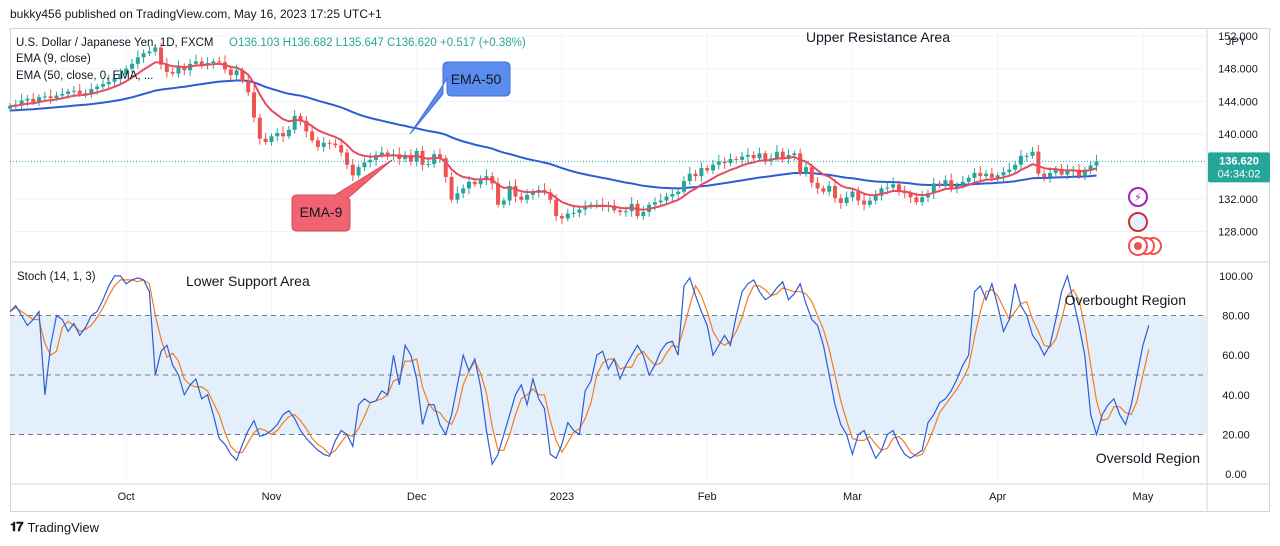  I want to click on footer-brand: TradingView, so click(63, 527).